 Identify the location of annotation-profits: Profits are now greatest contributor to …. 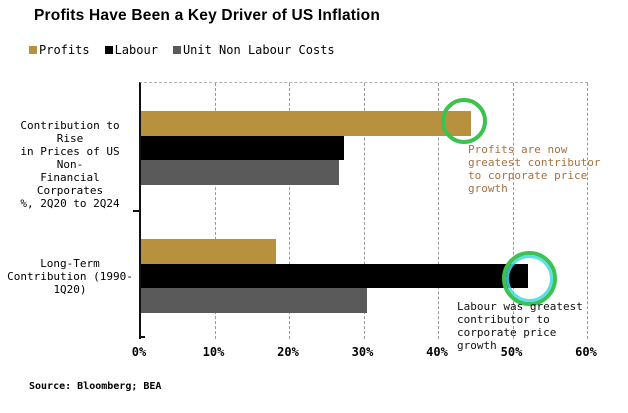
(534, 169).